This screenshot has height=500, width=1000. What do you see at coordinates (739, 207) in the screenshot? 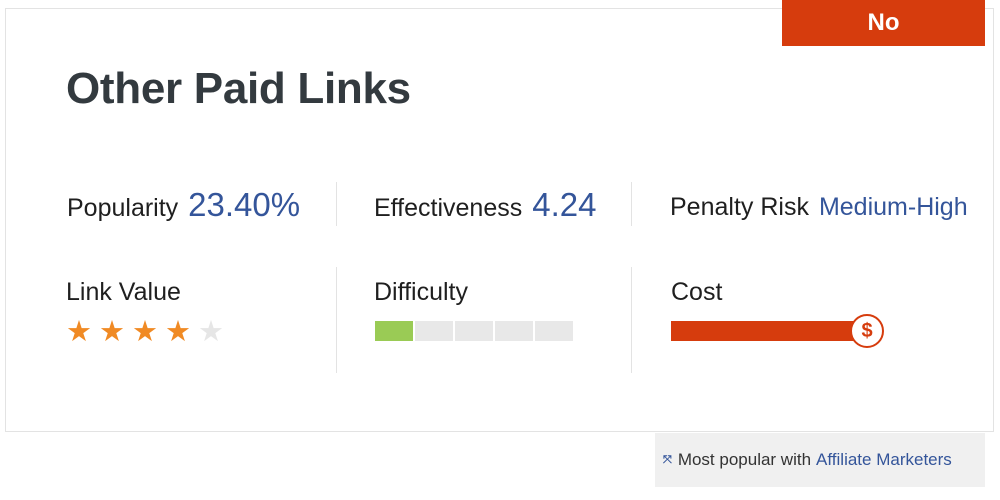
I see `penalty-risk-label: Penalty Risk` at bounding box center [739, 207].